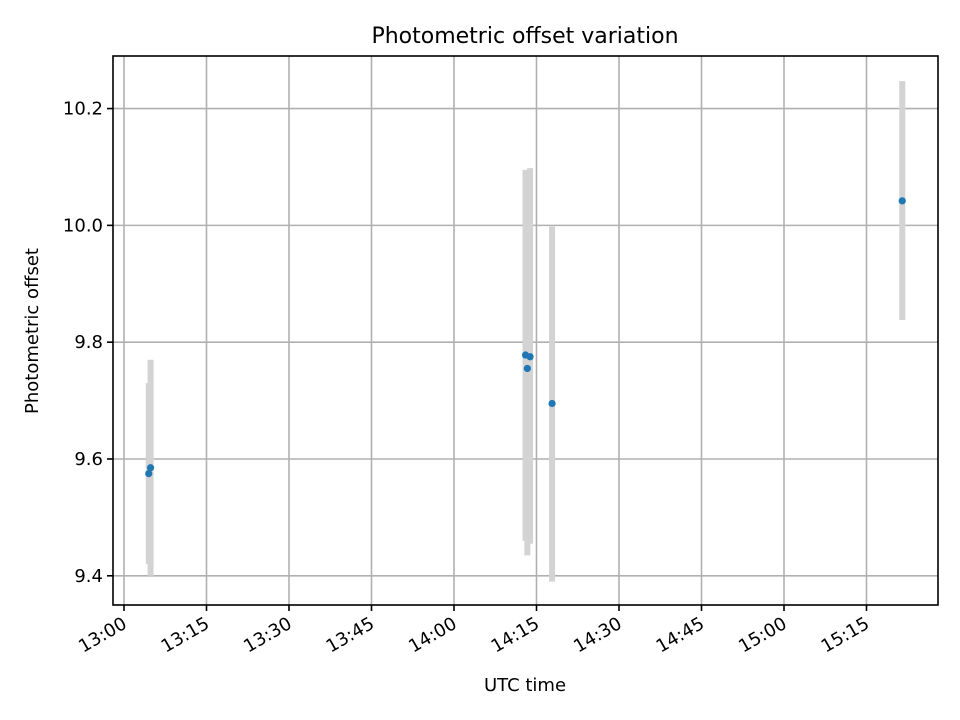 The image size is (960, 720). I want to click on y-tick-label: 9.6, so click(88, 459).